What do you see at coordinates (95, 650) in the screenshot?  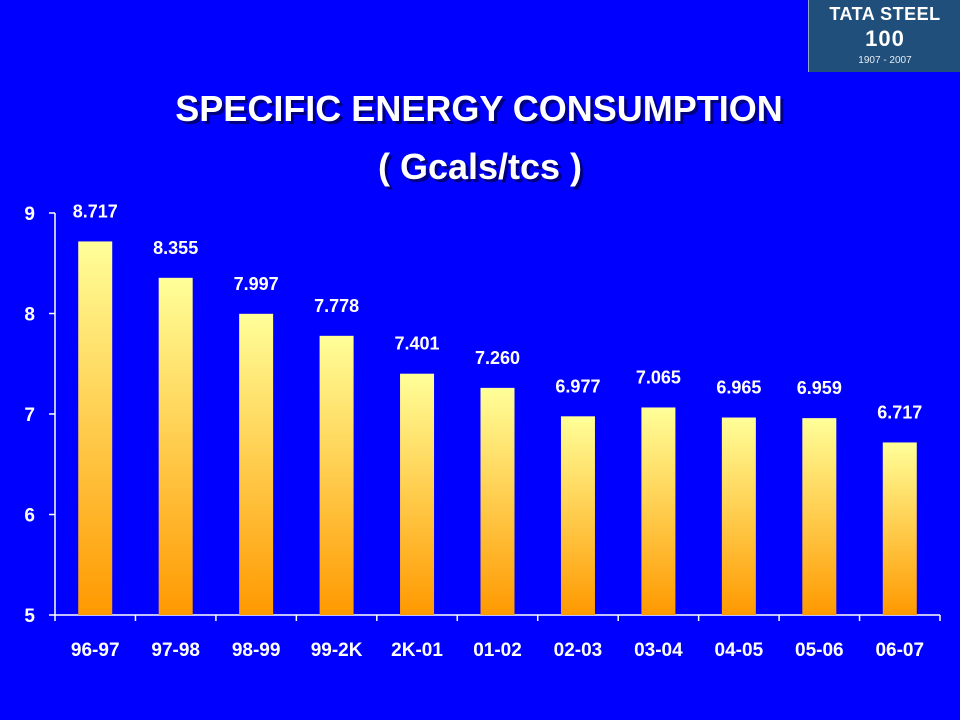 I see `x-tick-label: 96-97` at bounding box center [95, 650].